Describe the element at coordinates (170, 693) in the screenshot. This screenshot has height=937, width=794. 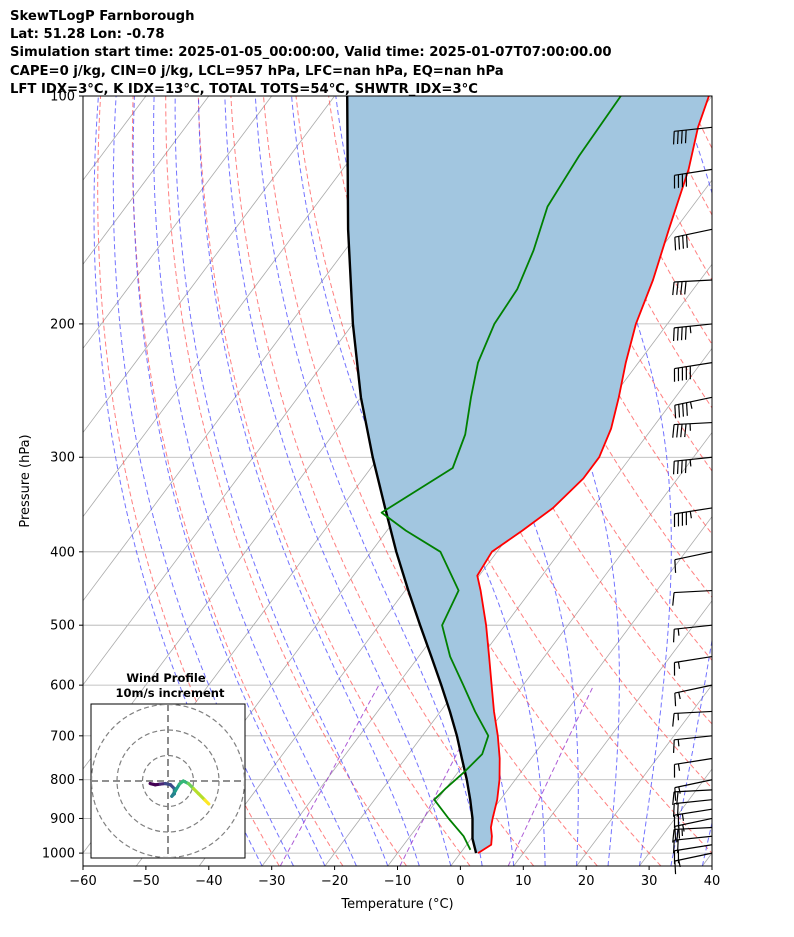
I see `hodograph-subtitle: 10m/s increment` at that location.